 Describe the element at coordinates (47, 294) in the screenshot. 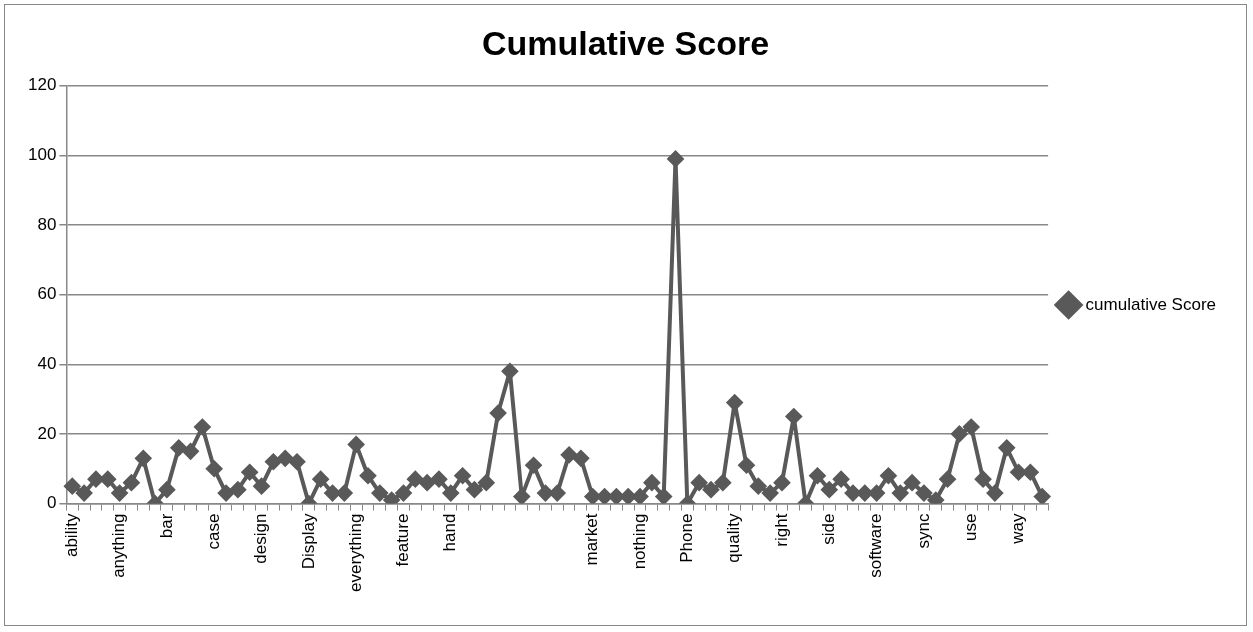

I see `y-tick-label: 60` at that location.